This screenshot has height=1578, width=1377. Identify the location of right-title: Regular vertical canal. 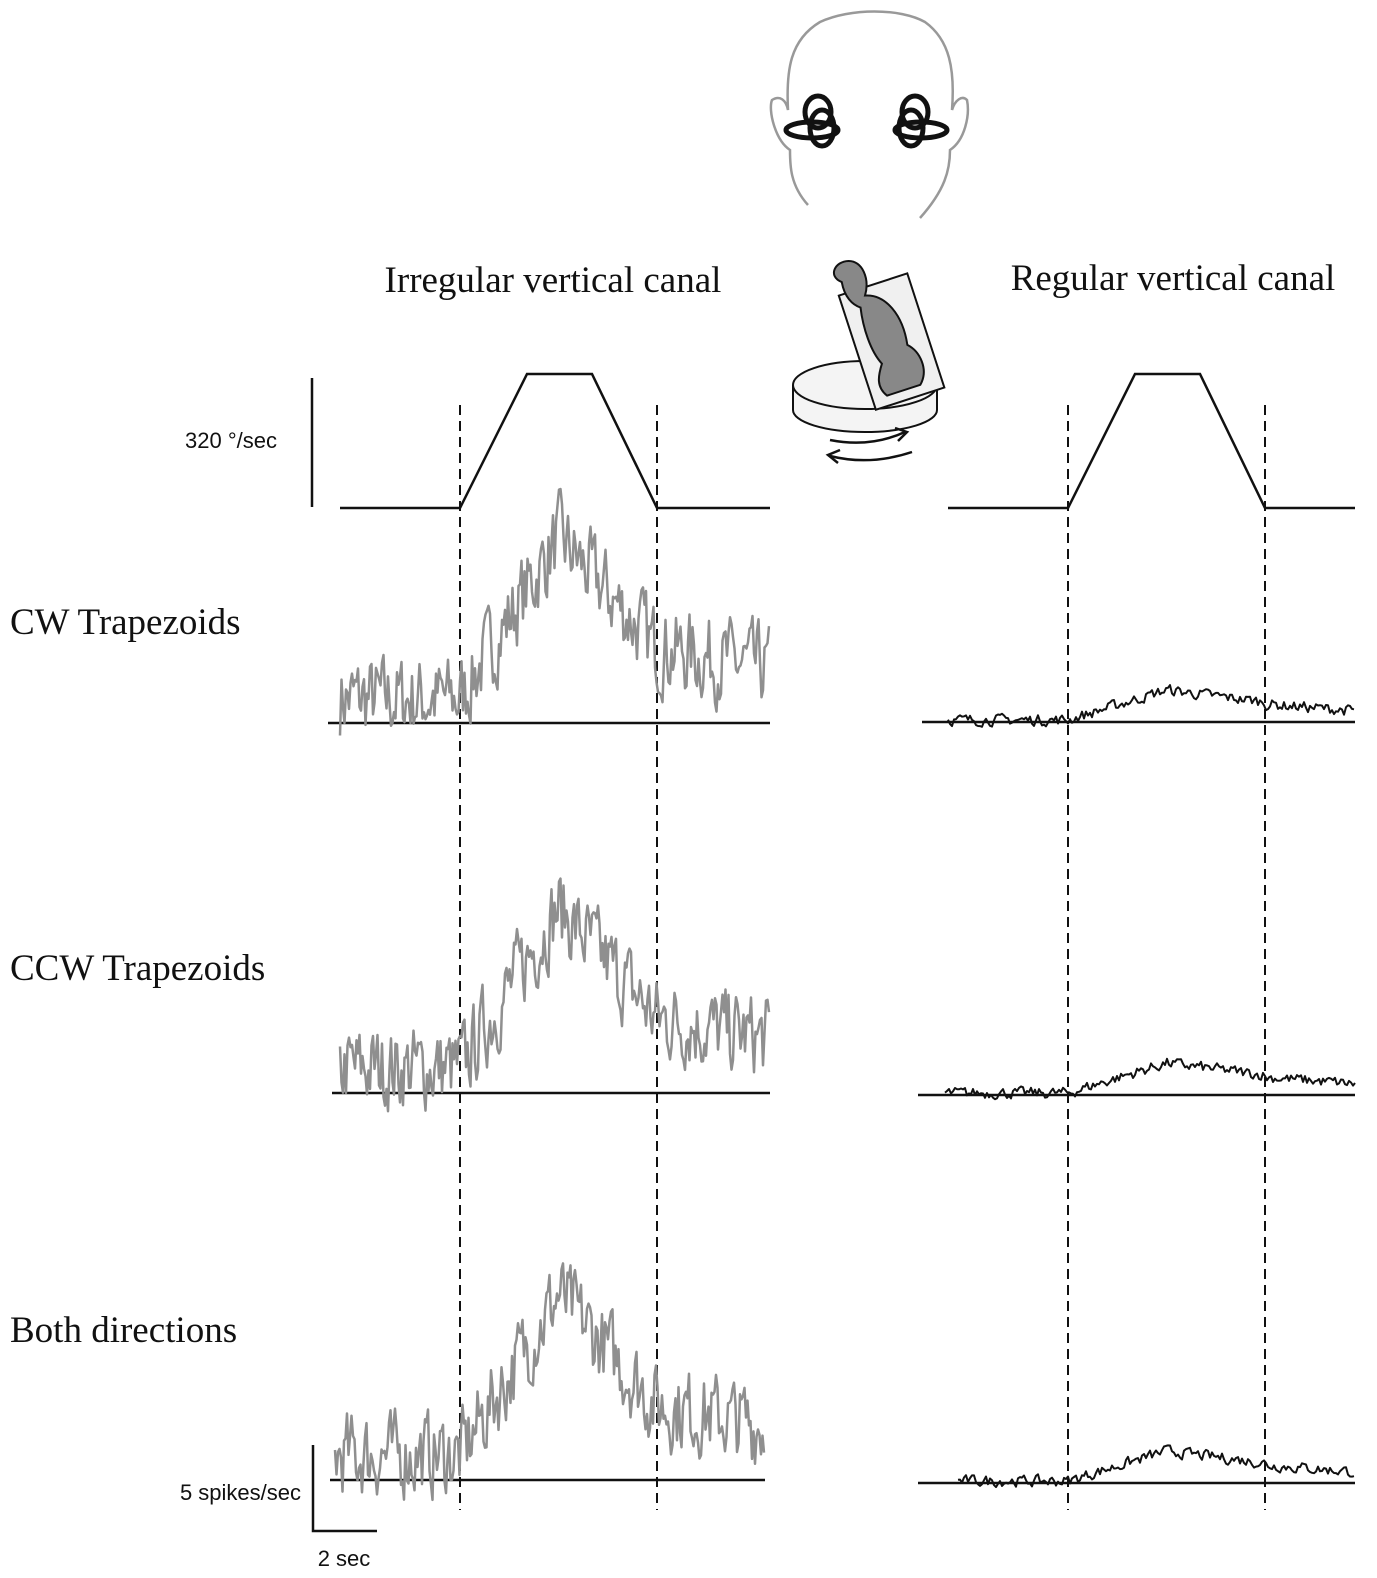
(1173, 278).